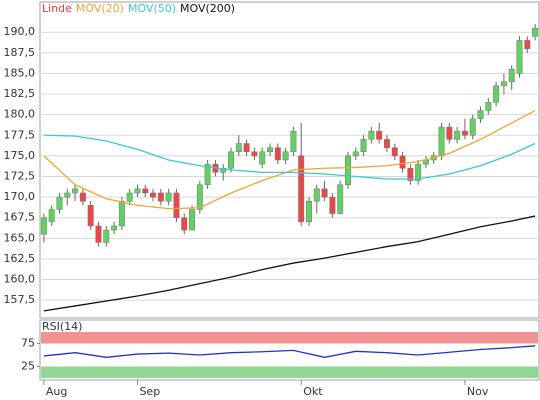 This screenshot has width=540, height=400. I want to click on x-tick-label: Aug, so click(56, 391).